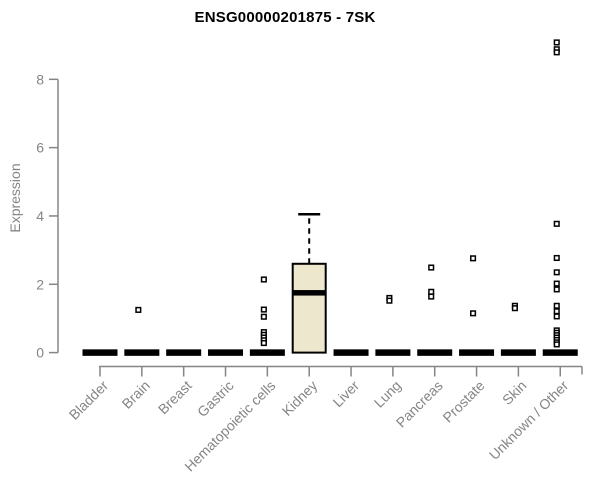 The height and width of the screenshot is (500, 600). What do you see at coordinates (40, 216) in the screenshot?
I see `y-tick-label: 4` at bounding box center [40, 216].